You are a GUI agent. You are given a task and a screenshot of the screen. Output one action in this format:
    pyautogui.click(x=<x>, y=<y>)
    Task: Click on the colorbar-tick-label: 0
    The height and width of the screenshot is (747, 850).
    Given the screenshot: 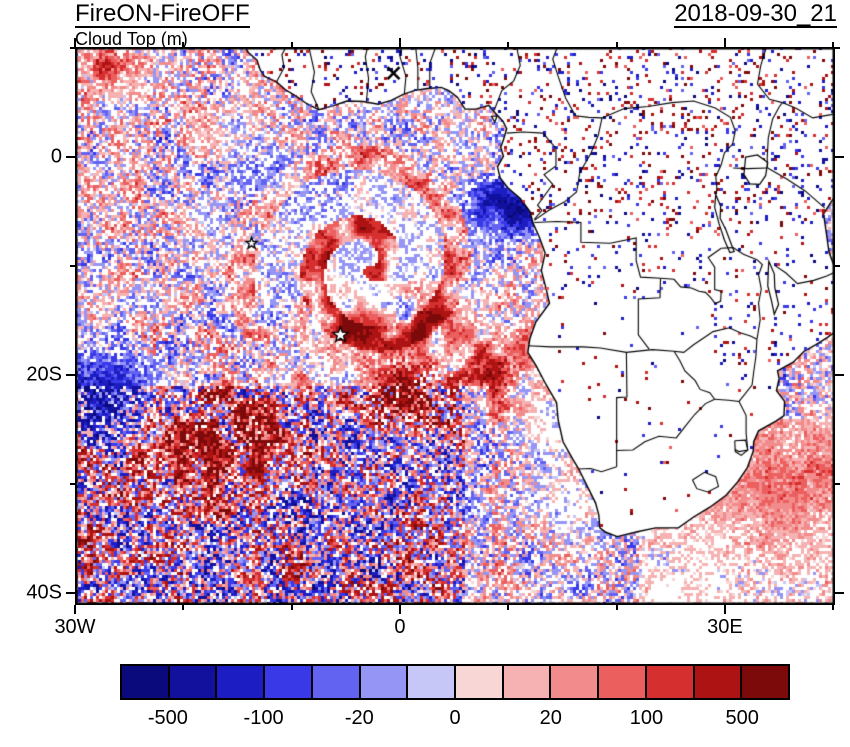 What is the action you would take?
    pyautogui.click(x=455, y=718)
    